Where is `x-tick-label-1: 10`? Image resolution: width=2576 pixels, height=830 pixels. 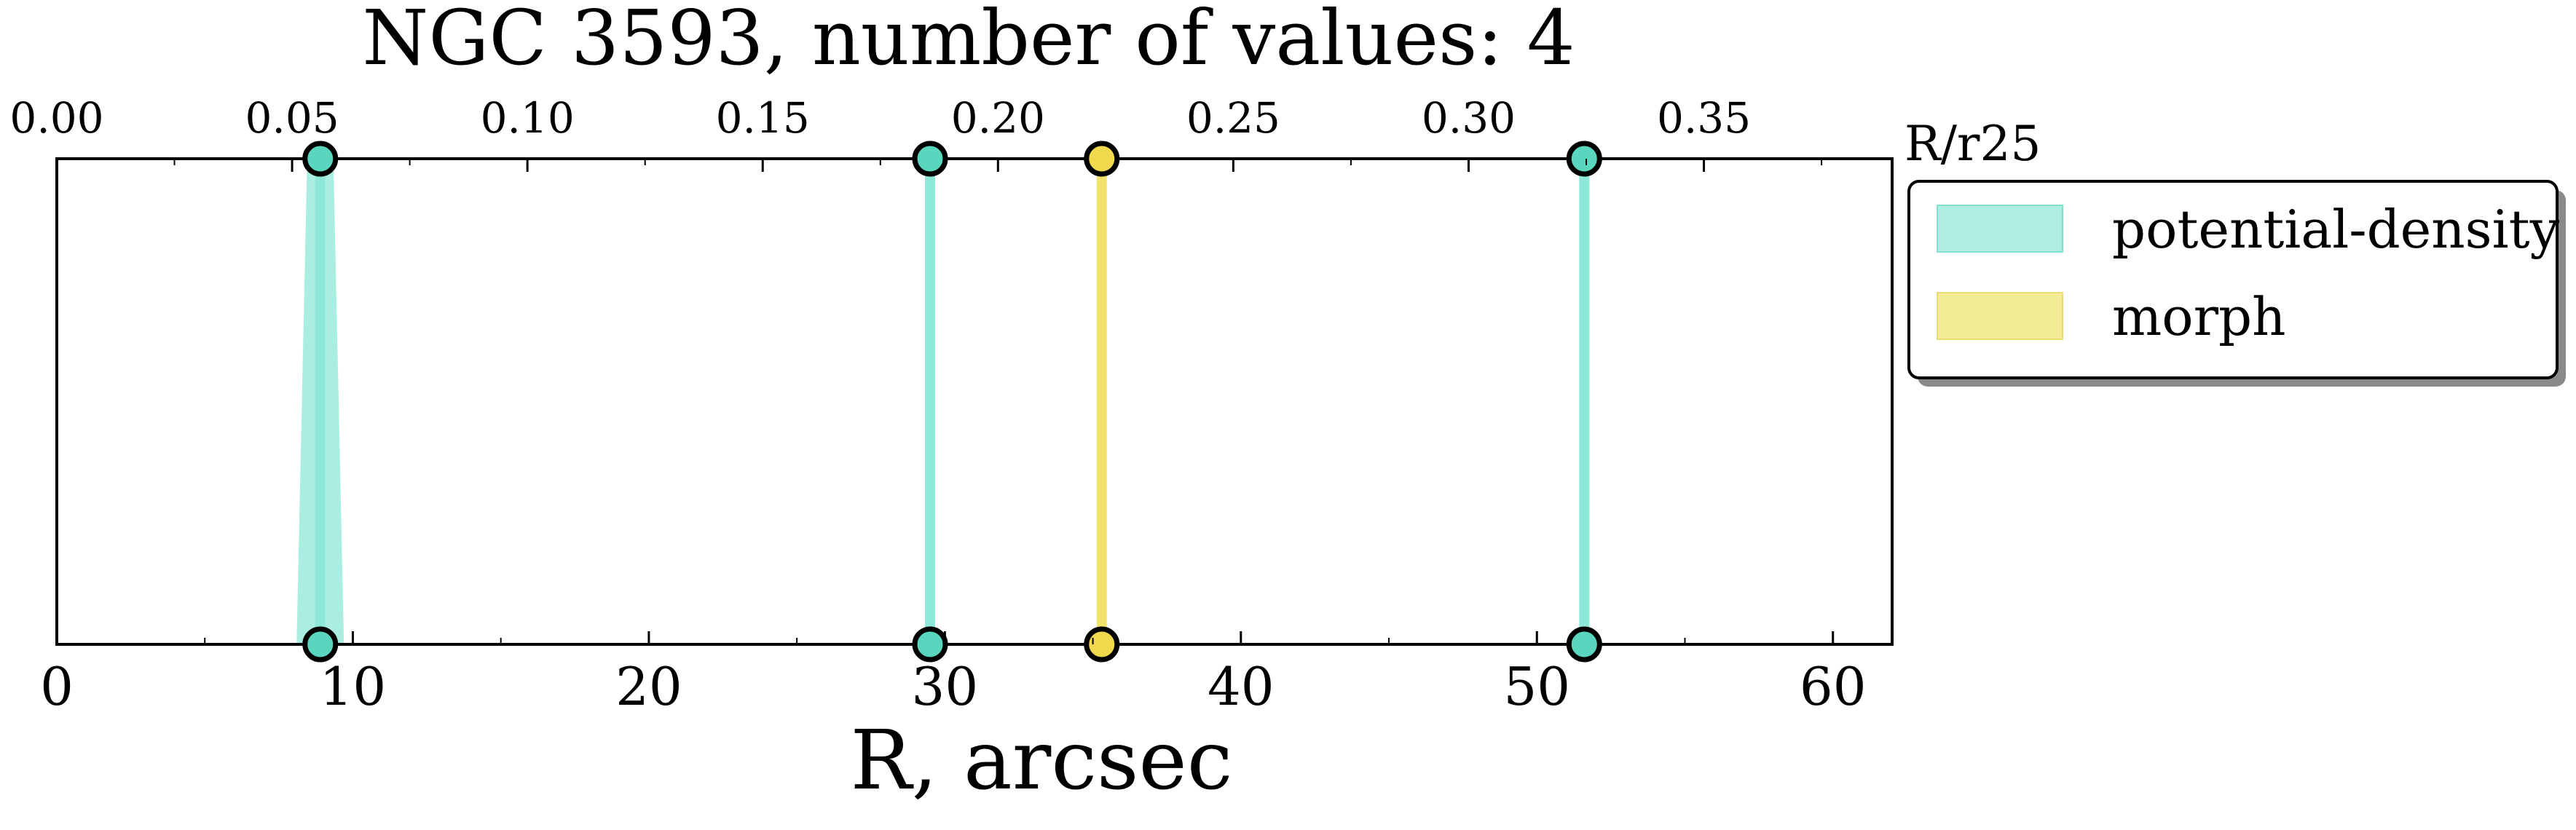 x-tick-label-1: 10 is located at coordinates (353, 686).